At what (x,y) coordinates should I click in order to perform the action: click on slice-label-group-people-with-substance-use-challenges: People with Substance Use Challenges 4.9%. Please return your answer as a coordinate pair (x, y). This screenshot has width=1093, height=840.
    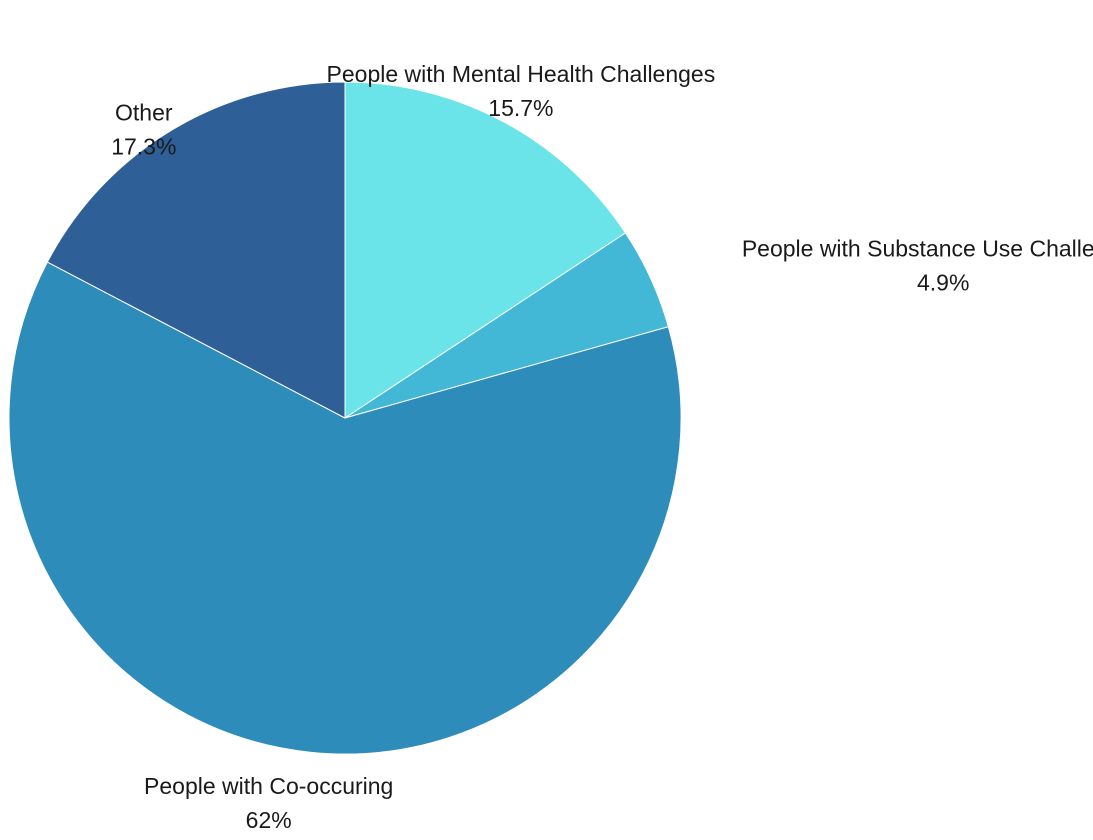
    Looking at the image, I should click on (917, 265).